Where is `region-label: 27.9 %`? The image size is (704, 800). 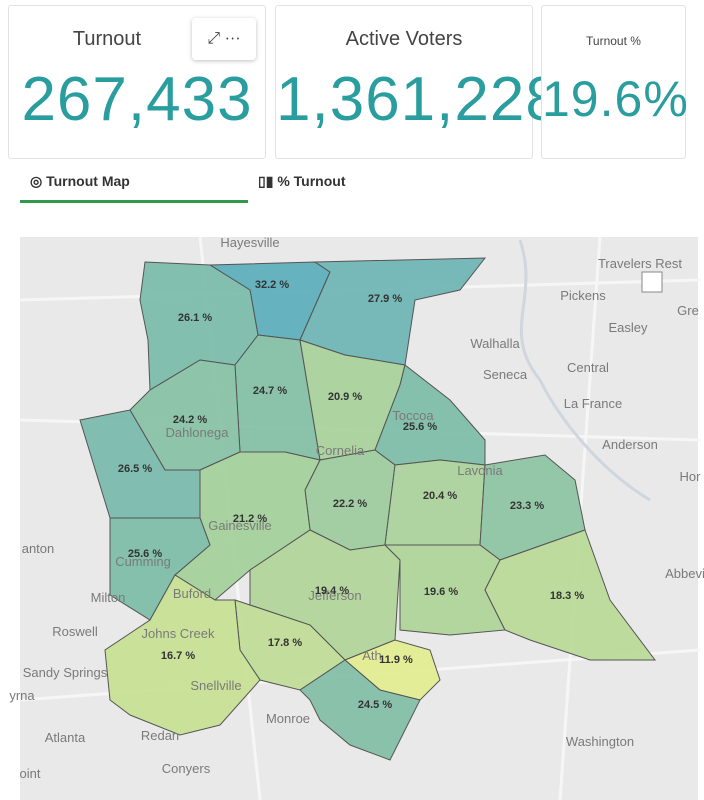 region-label: 27.9 % is located at coordinates (385, 299).